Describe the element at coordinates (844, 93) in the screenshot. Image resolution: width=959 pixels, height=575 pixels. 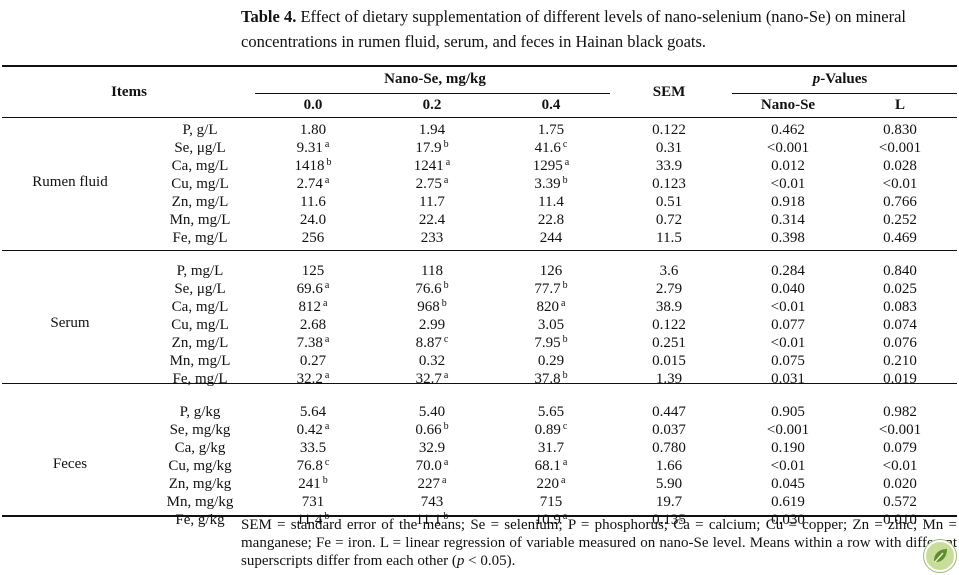
I see `p-values-underline` at that location.